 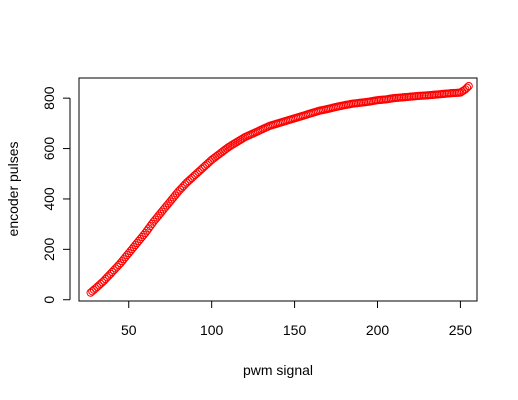 What do you see at coordinates (49, 199) in the screenshot?
I see `y-tick-label: 400` at bounding box center [49, 199].